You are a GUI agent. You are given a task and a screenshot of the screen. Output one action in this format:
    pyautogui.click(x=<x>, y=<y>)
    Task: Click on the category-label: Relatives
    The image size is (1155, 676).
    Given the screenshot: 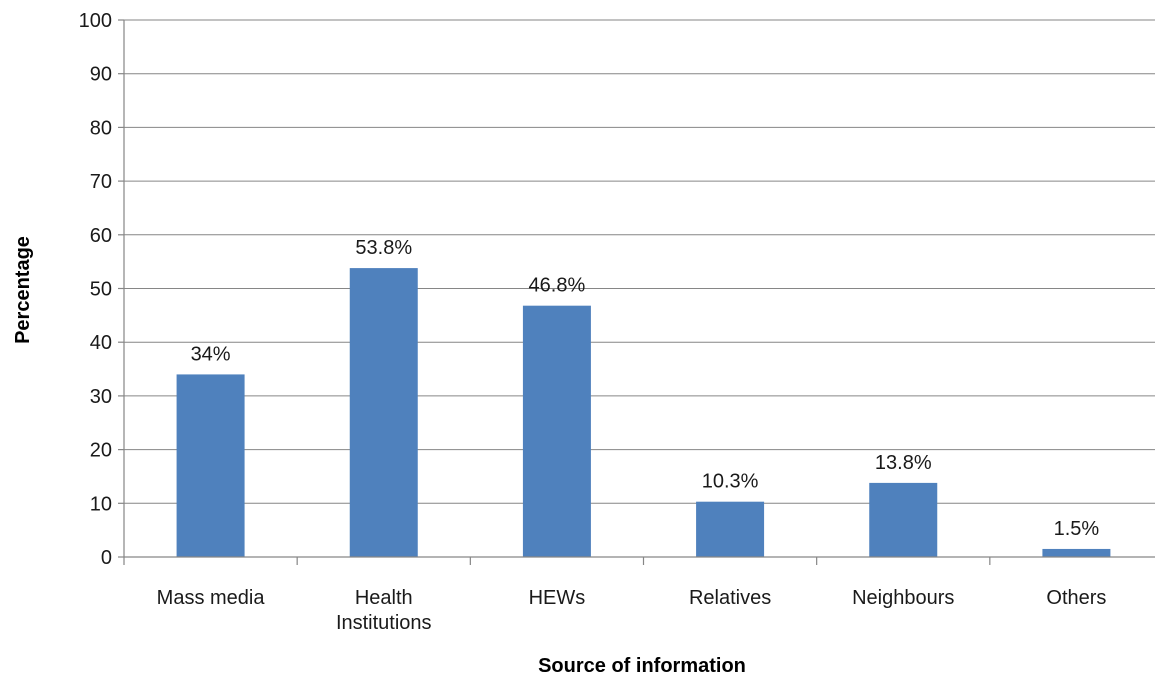 What is the action you would take?
    pyautogui.click(x=730, y=598)
    